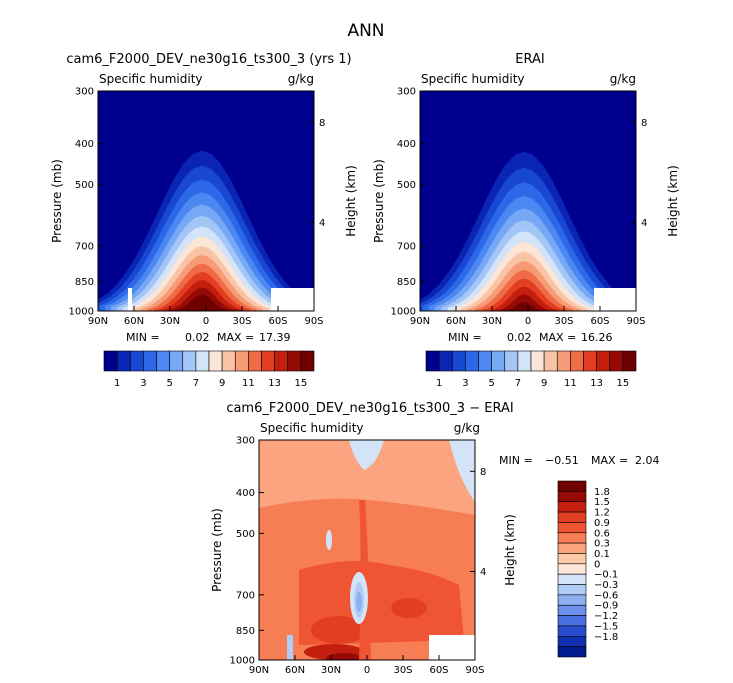 The width and height of the screenshot is (733, 683). Describe the element at coordinates (596, 383) in the screenshot. I see `colorbar-label: 13` at that location.